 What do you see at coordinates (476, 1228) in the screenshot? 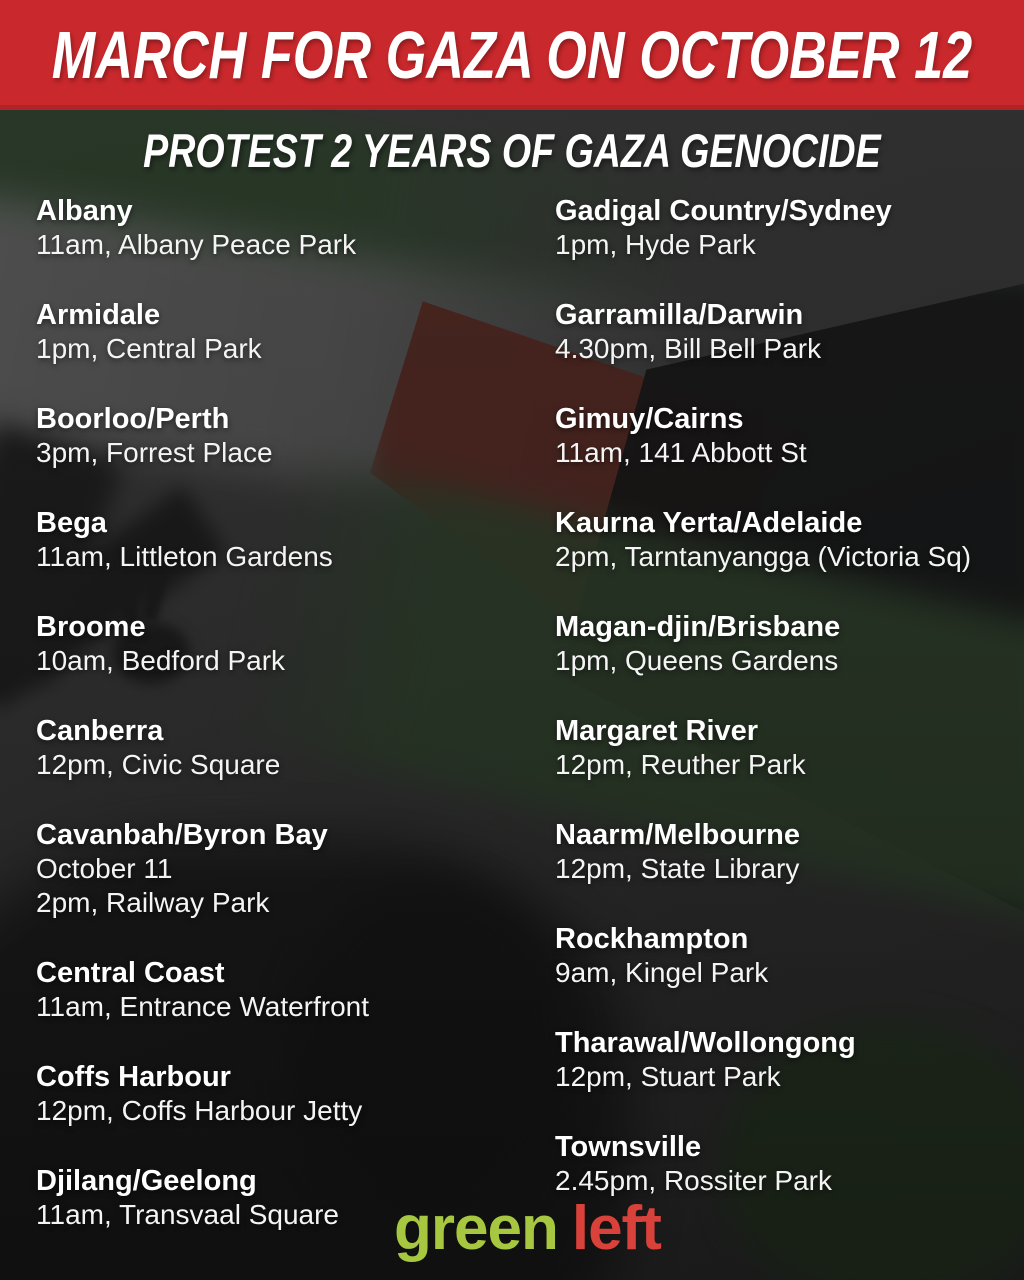
I see `logo-word-green: green` at bounding box center [476, 1228].